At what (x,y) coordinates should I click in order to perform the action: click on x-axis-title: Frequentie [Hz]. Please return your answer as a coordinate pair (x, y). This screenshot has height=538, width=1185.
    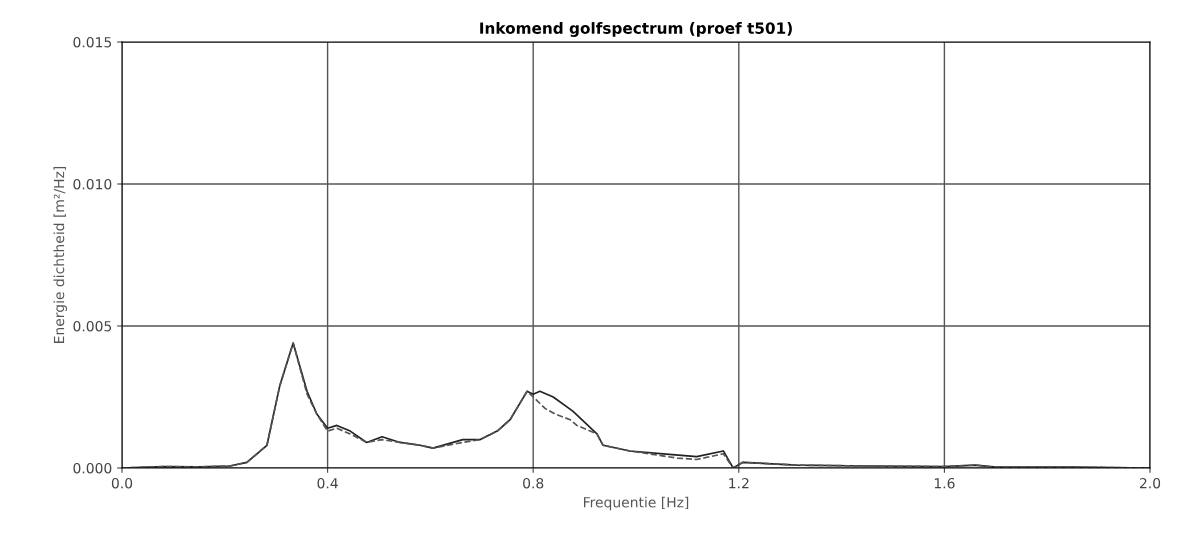
    Looking at the image, I should click on (636, 503).